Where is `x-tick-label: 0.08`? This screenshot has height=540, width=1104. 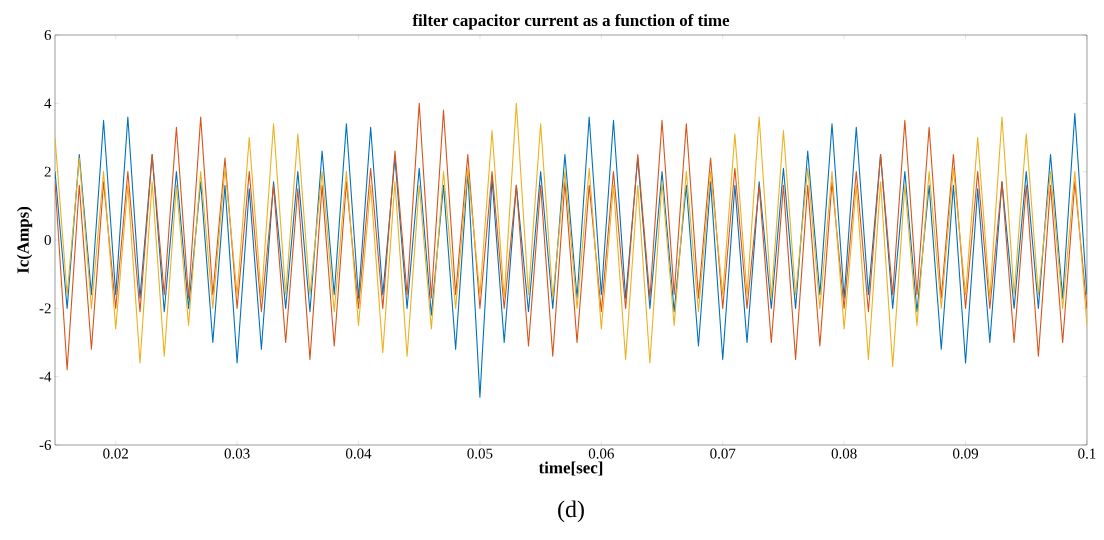
x-tick-label: 0.08 is located at coordinates (844, 453).